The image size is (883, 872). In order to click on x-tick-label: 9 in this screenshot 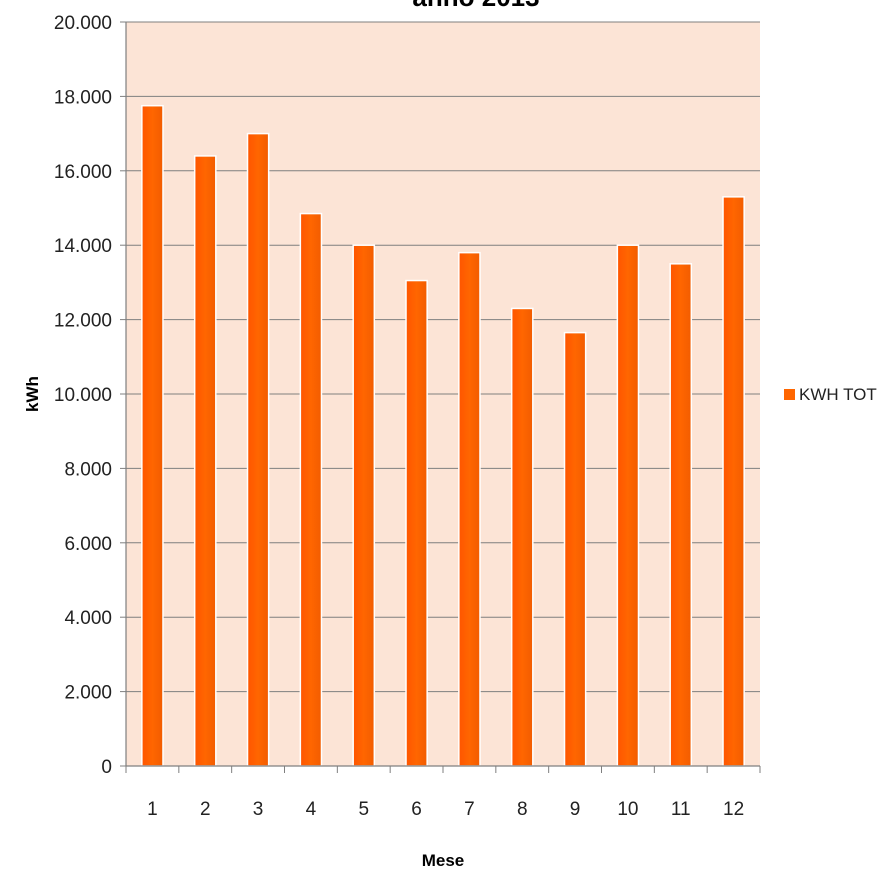, I will do `click(575, 809)`.